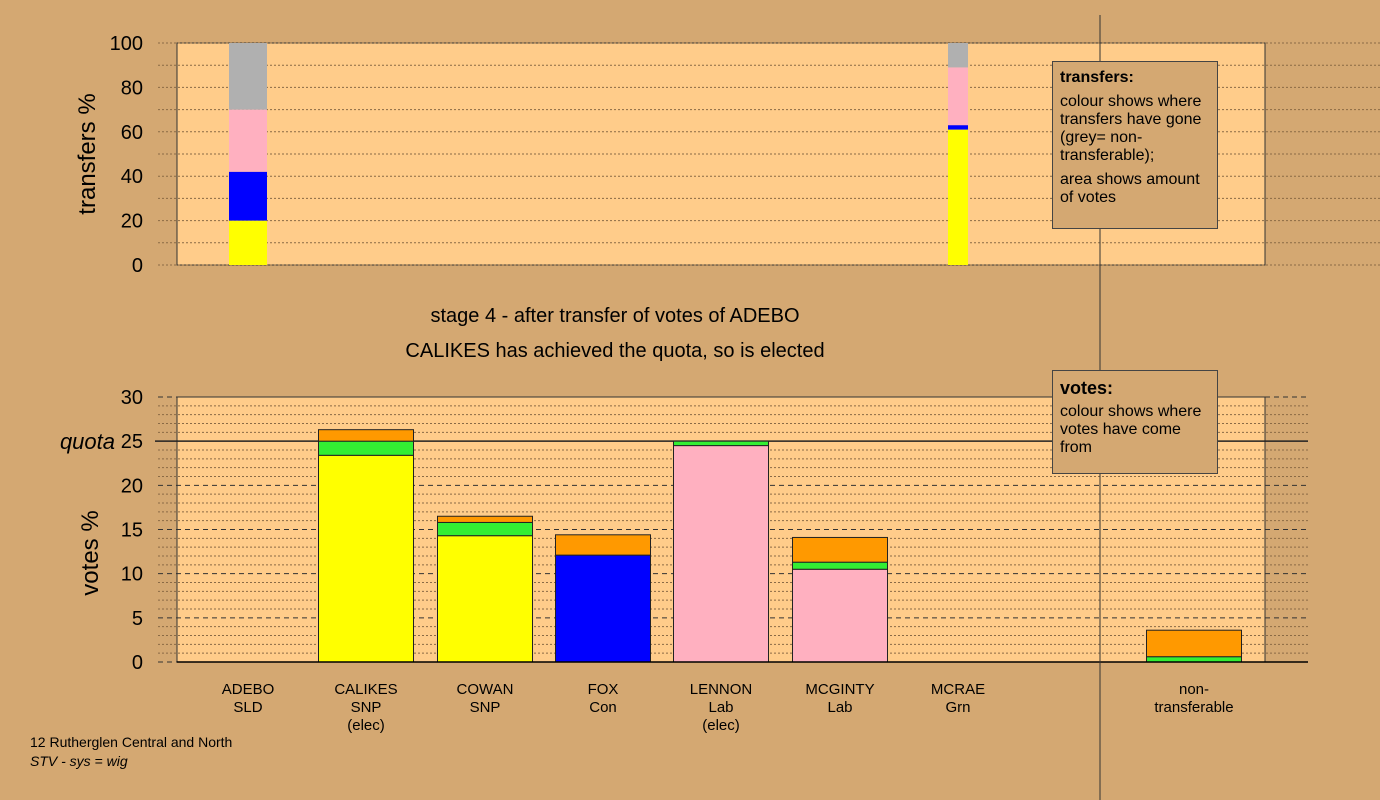 The height and width of the screenshot is (800, 1380). I want to click on votes-y-tick-label: 20, so click(132, 486).